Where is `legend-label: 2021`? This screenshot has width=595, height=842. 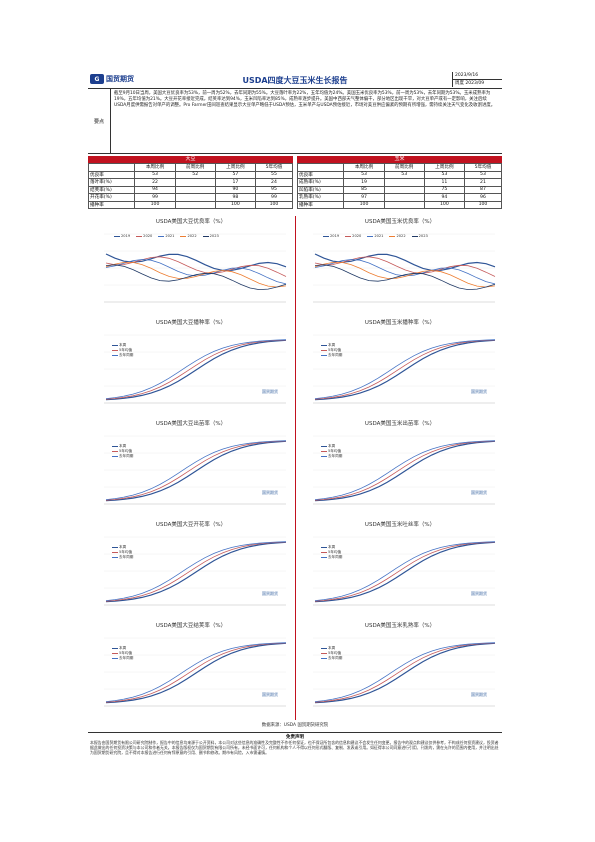 legend-label: 2021 is located at coordinates (379, 236).